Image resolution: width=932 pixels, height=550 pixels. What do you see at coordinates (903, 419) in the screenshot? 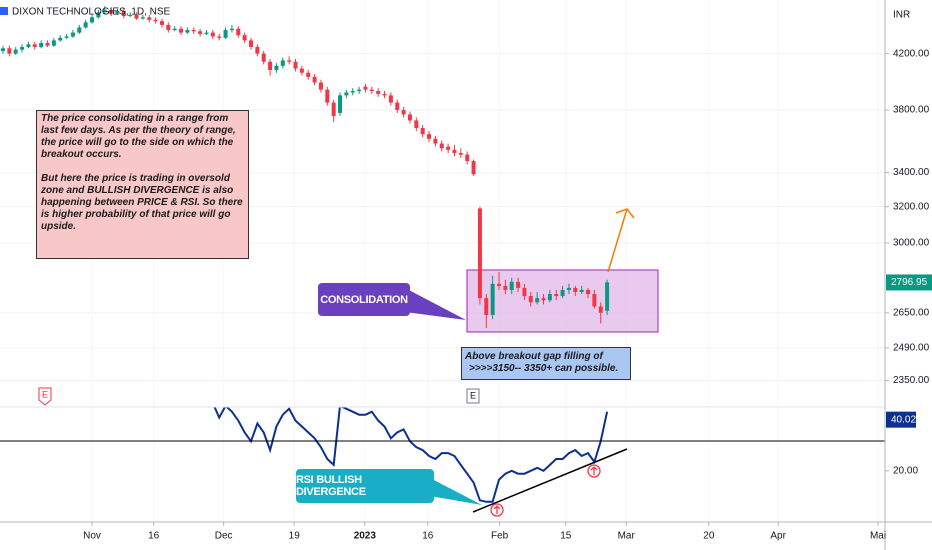
I see `last-value-label: 40.02` at bounding box center [903, 419].